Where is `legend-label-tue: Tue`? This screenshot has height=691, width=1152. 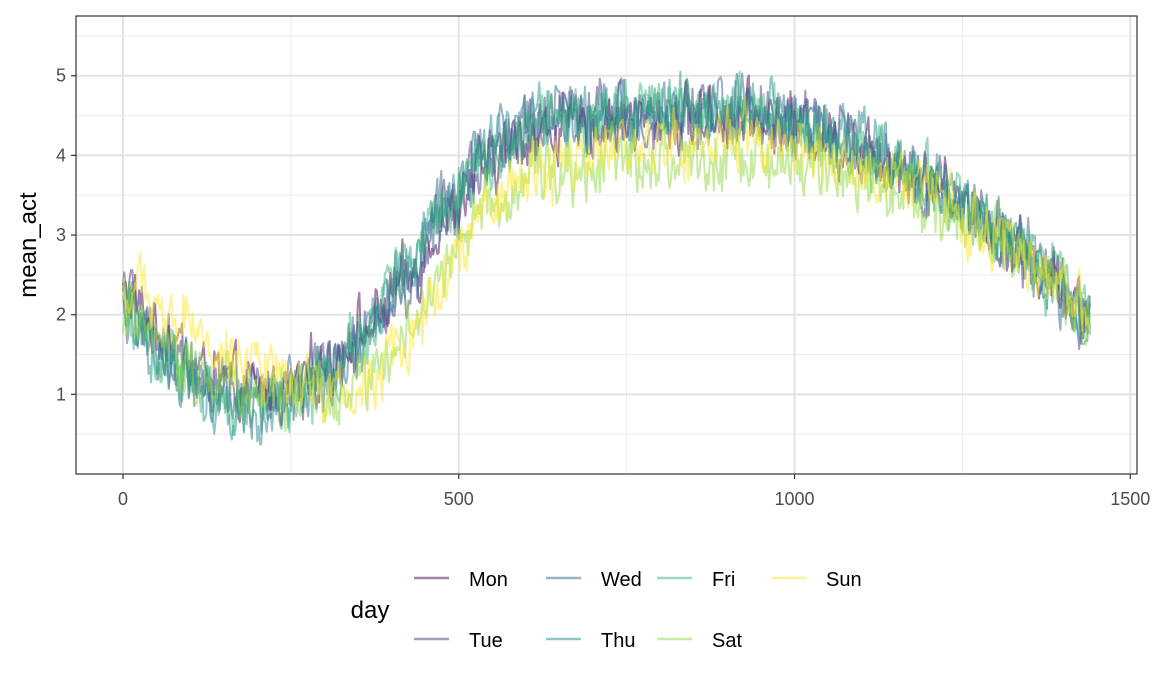
legend-label-tue: Tue is located at coordinates (486, 641).